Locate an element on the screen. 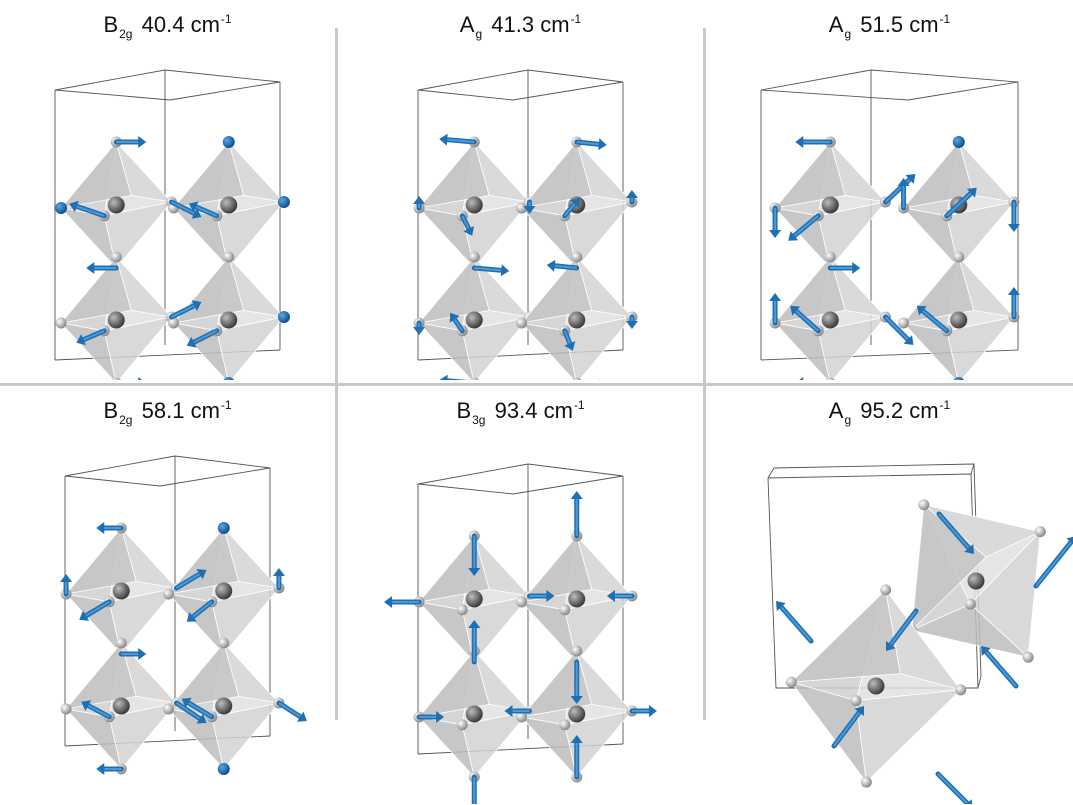  mode-title: Ag 95.2 cm-1 is located at coordinates (889, 412).